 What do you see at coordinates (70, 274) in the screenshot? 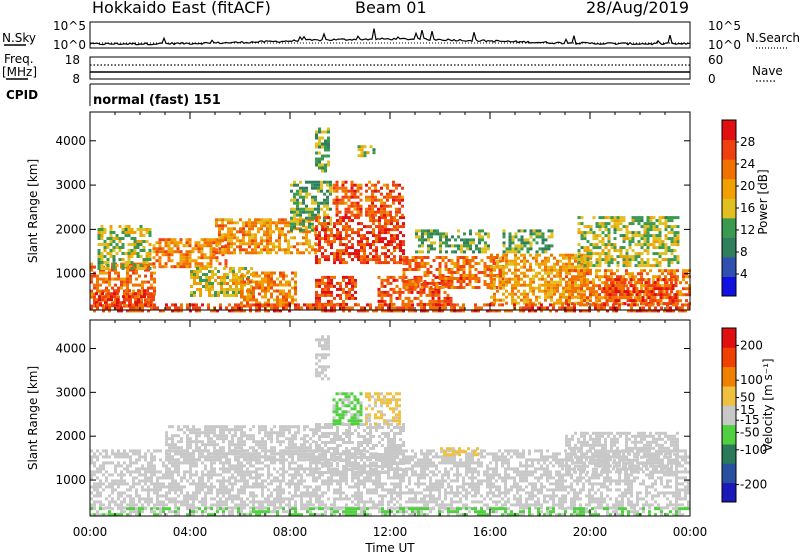
I see `power-y-tick-label: 1000` at bounding box center [70, 274].